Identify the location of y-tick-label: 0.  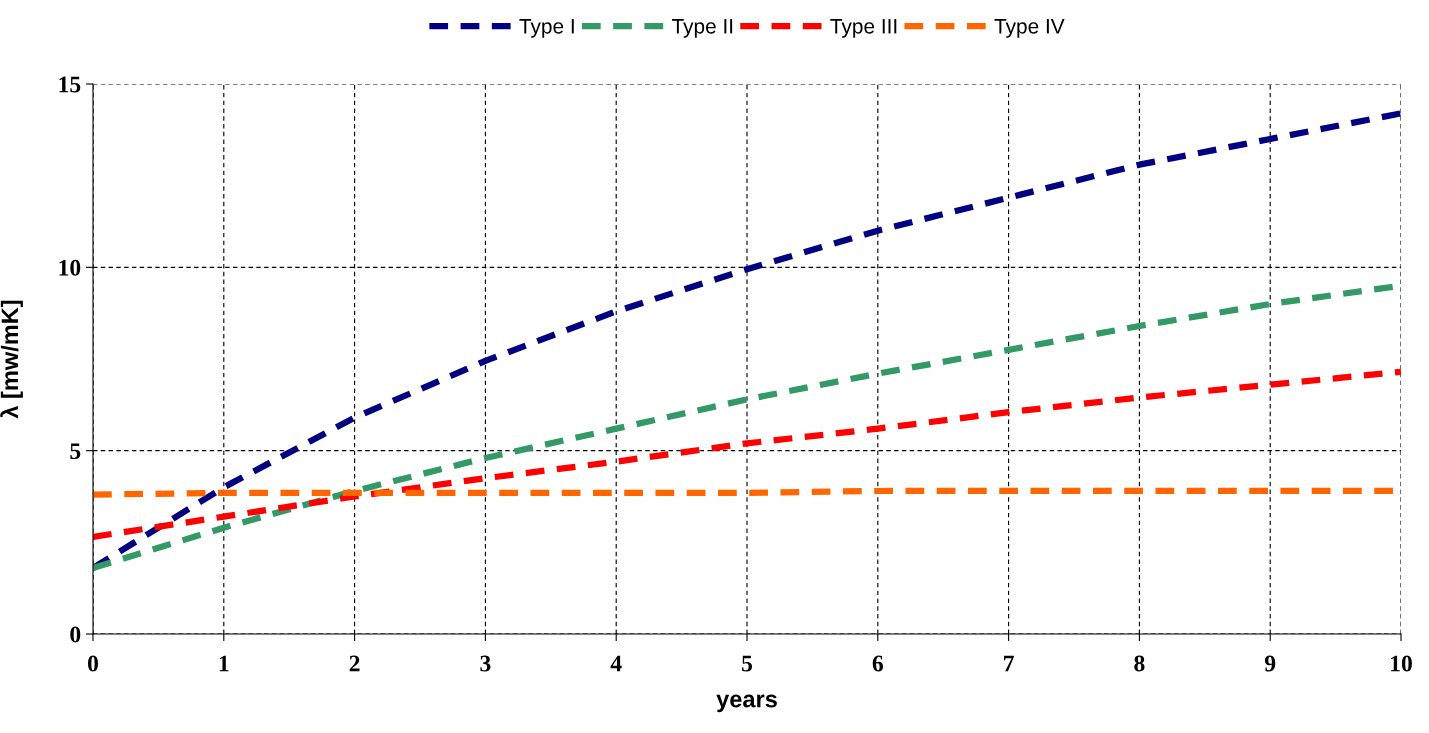
(75, 634).